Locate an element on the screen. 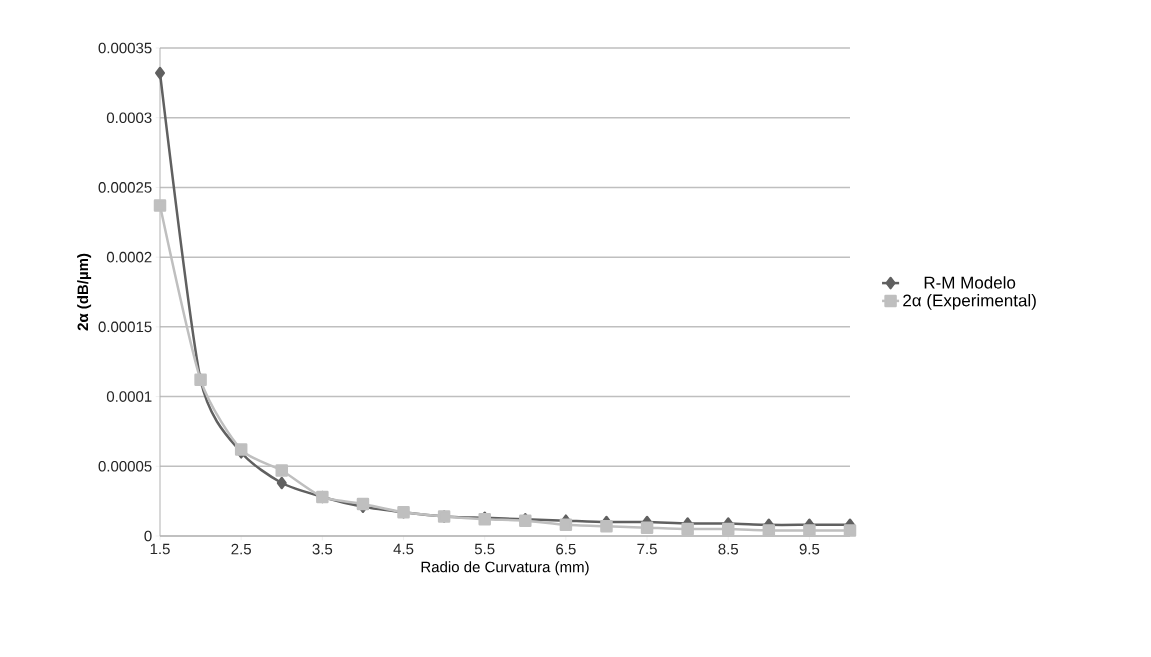 This screenshot has height=657, width=1151. legend-label: 2α (Experimental) is located at coordinates (969, 302).